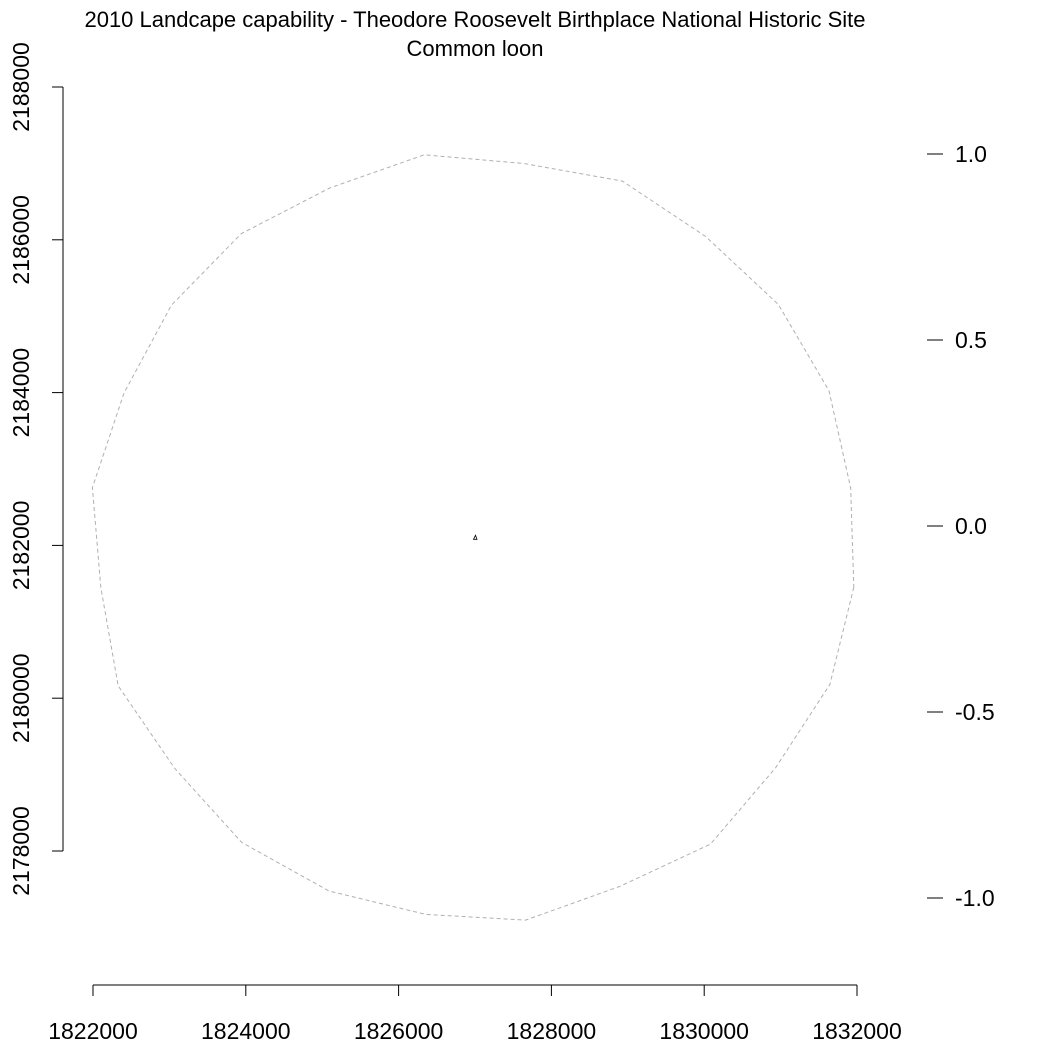 The image size is (1050, 1050). I want to click on y-tick-label: 2182000, so click(21, 546).